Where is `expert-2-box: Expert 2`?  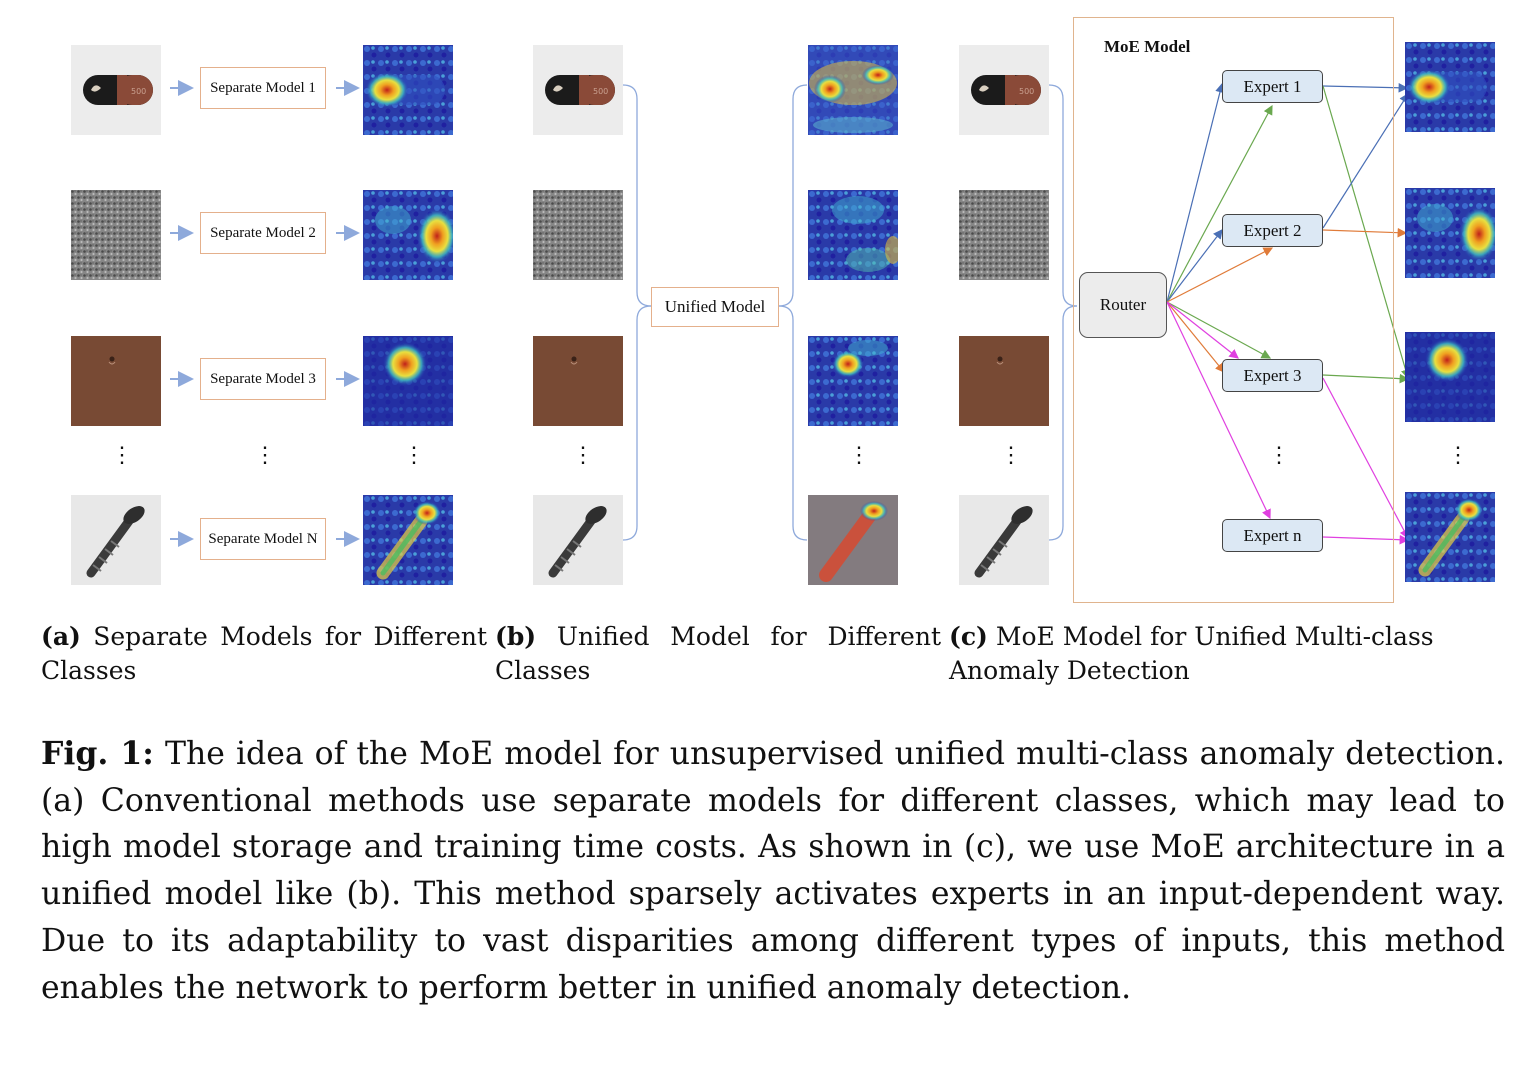
expert-2-box: Expert 2 is located at coordinates (1272, 230).